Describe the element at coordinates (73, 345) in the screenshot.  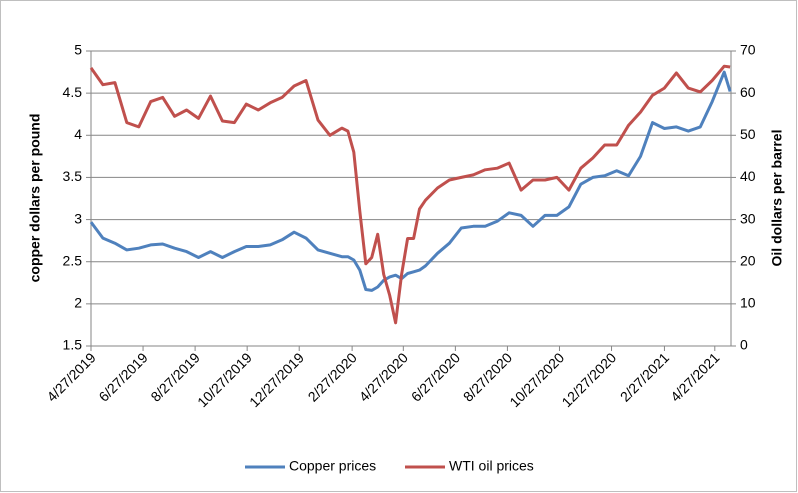
I see `y-tick-label: 1.5` at that location.